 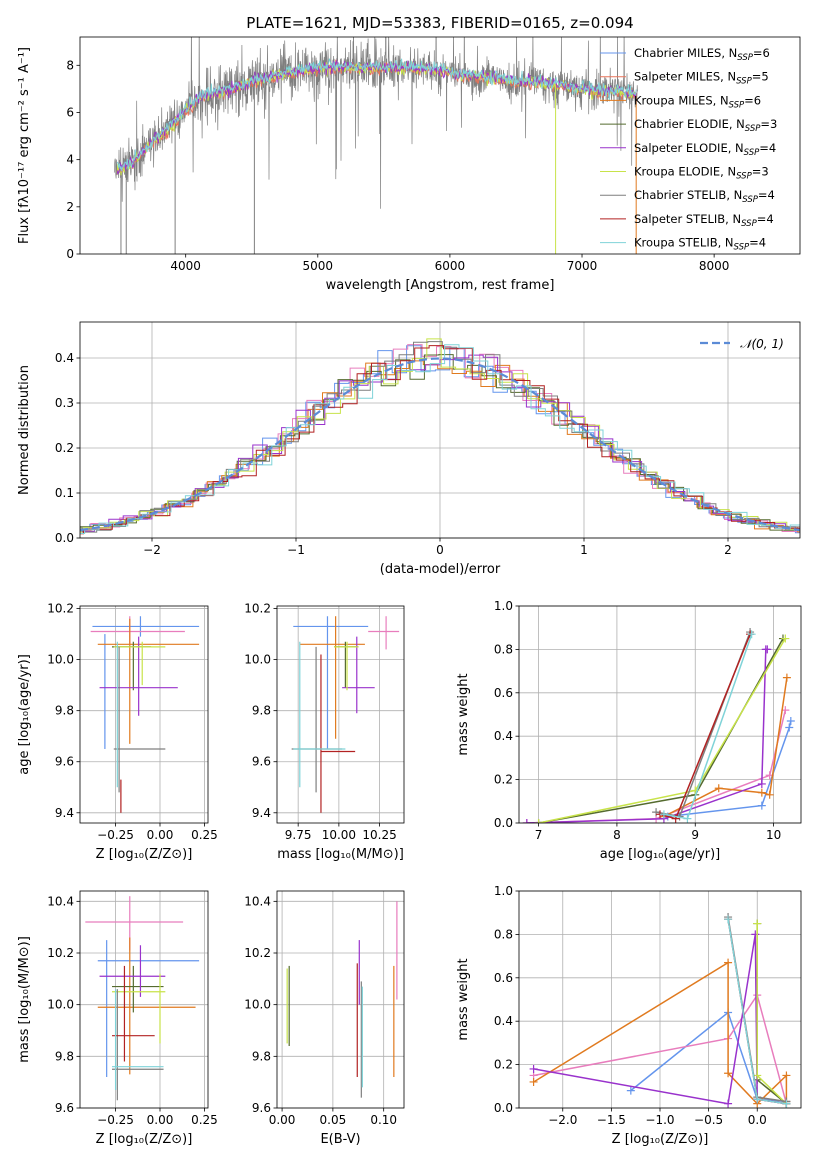 What do you see at coordinates (70, 207) in the screenshot?
I see `y-tick-label-1: 2` at bounding box center [70, 207].